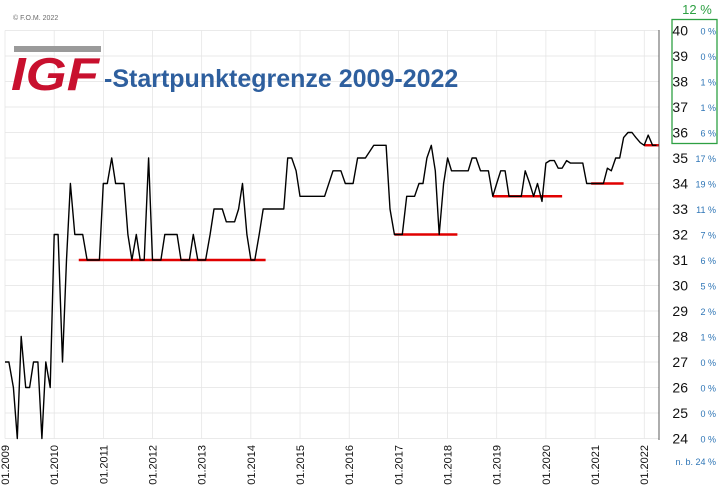  What do you see at coordinates (57, 49) in the screenshot?
I see `logo-bar` at bounding box center [57, 49].